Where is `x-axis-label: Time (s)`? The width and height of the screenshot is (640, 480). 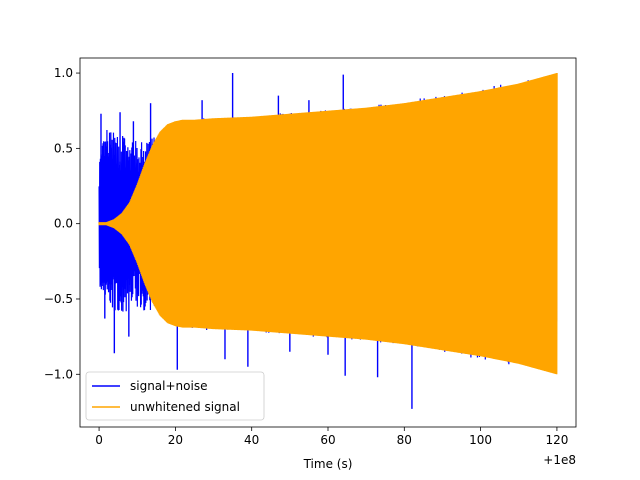 x-axis-label: Time (s) is located at coordinates (328, 464).